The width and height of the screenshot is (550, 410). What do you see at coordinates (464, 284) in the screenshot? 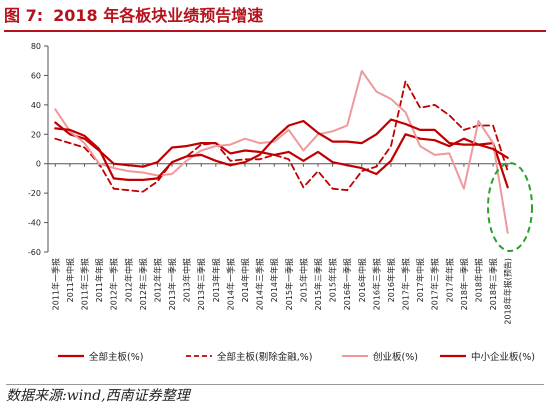
I see `x-tick-label: 2018年一季报` at bounding box center [464, 284].